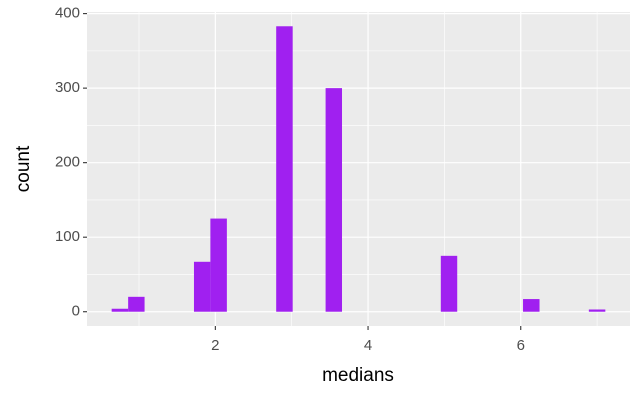 The height and width of the screenshot is (400, 640). Describe the element at coordinates (67, 13) in the screenshot. I see `y-tick-label: 400` at that location.